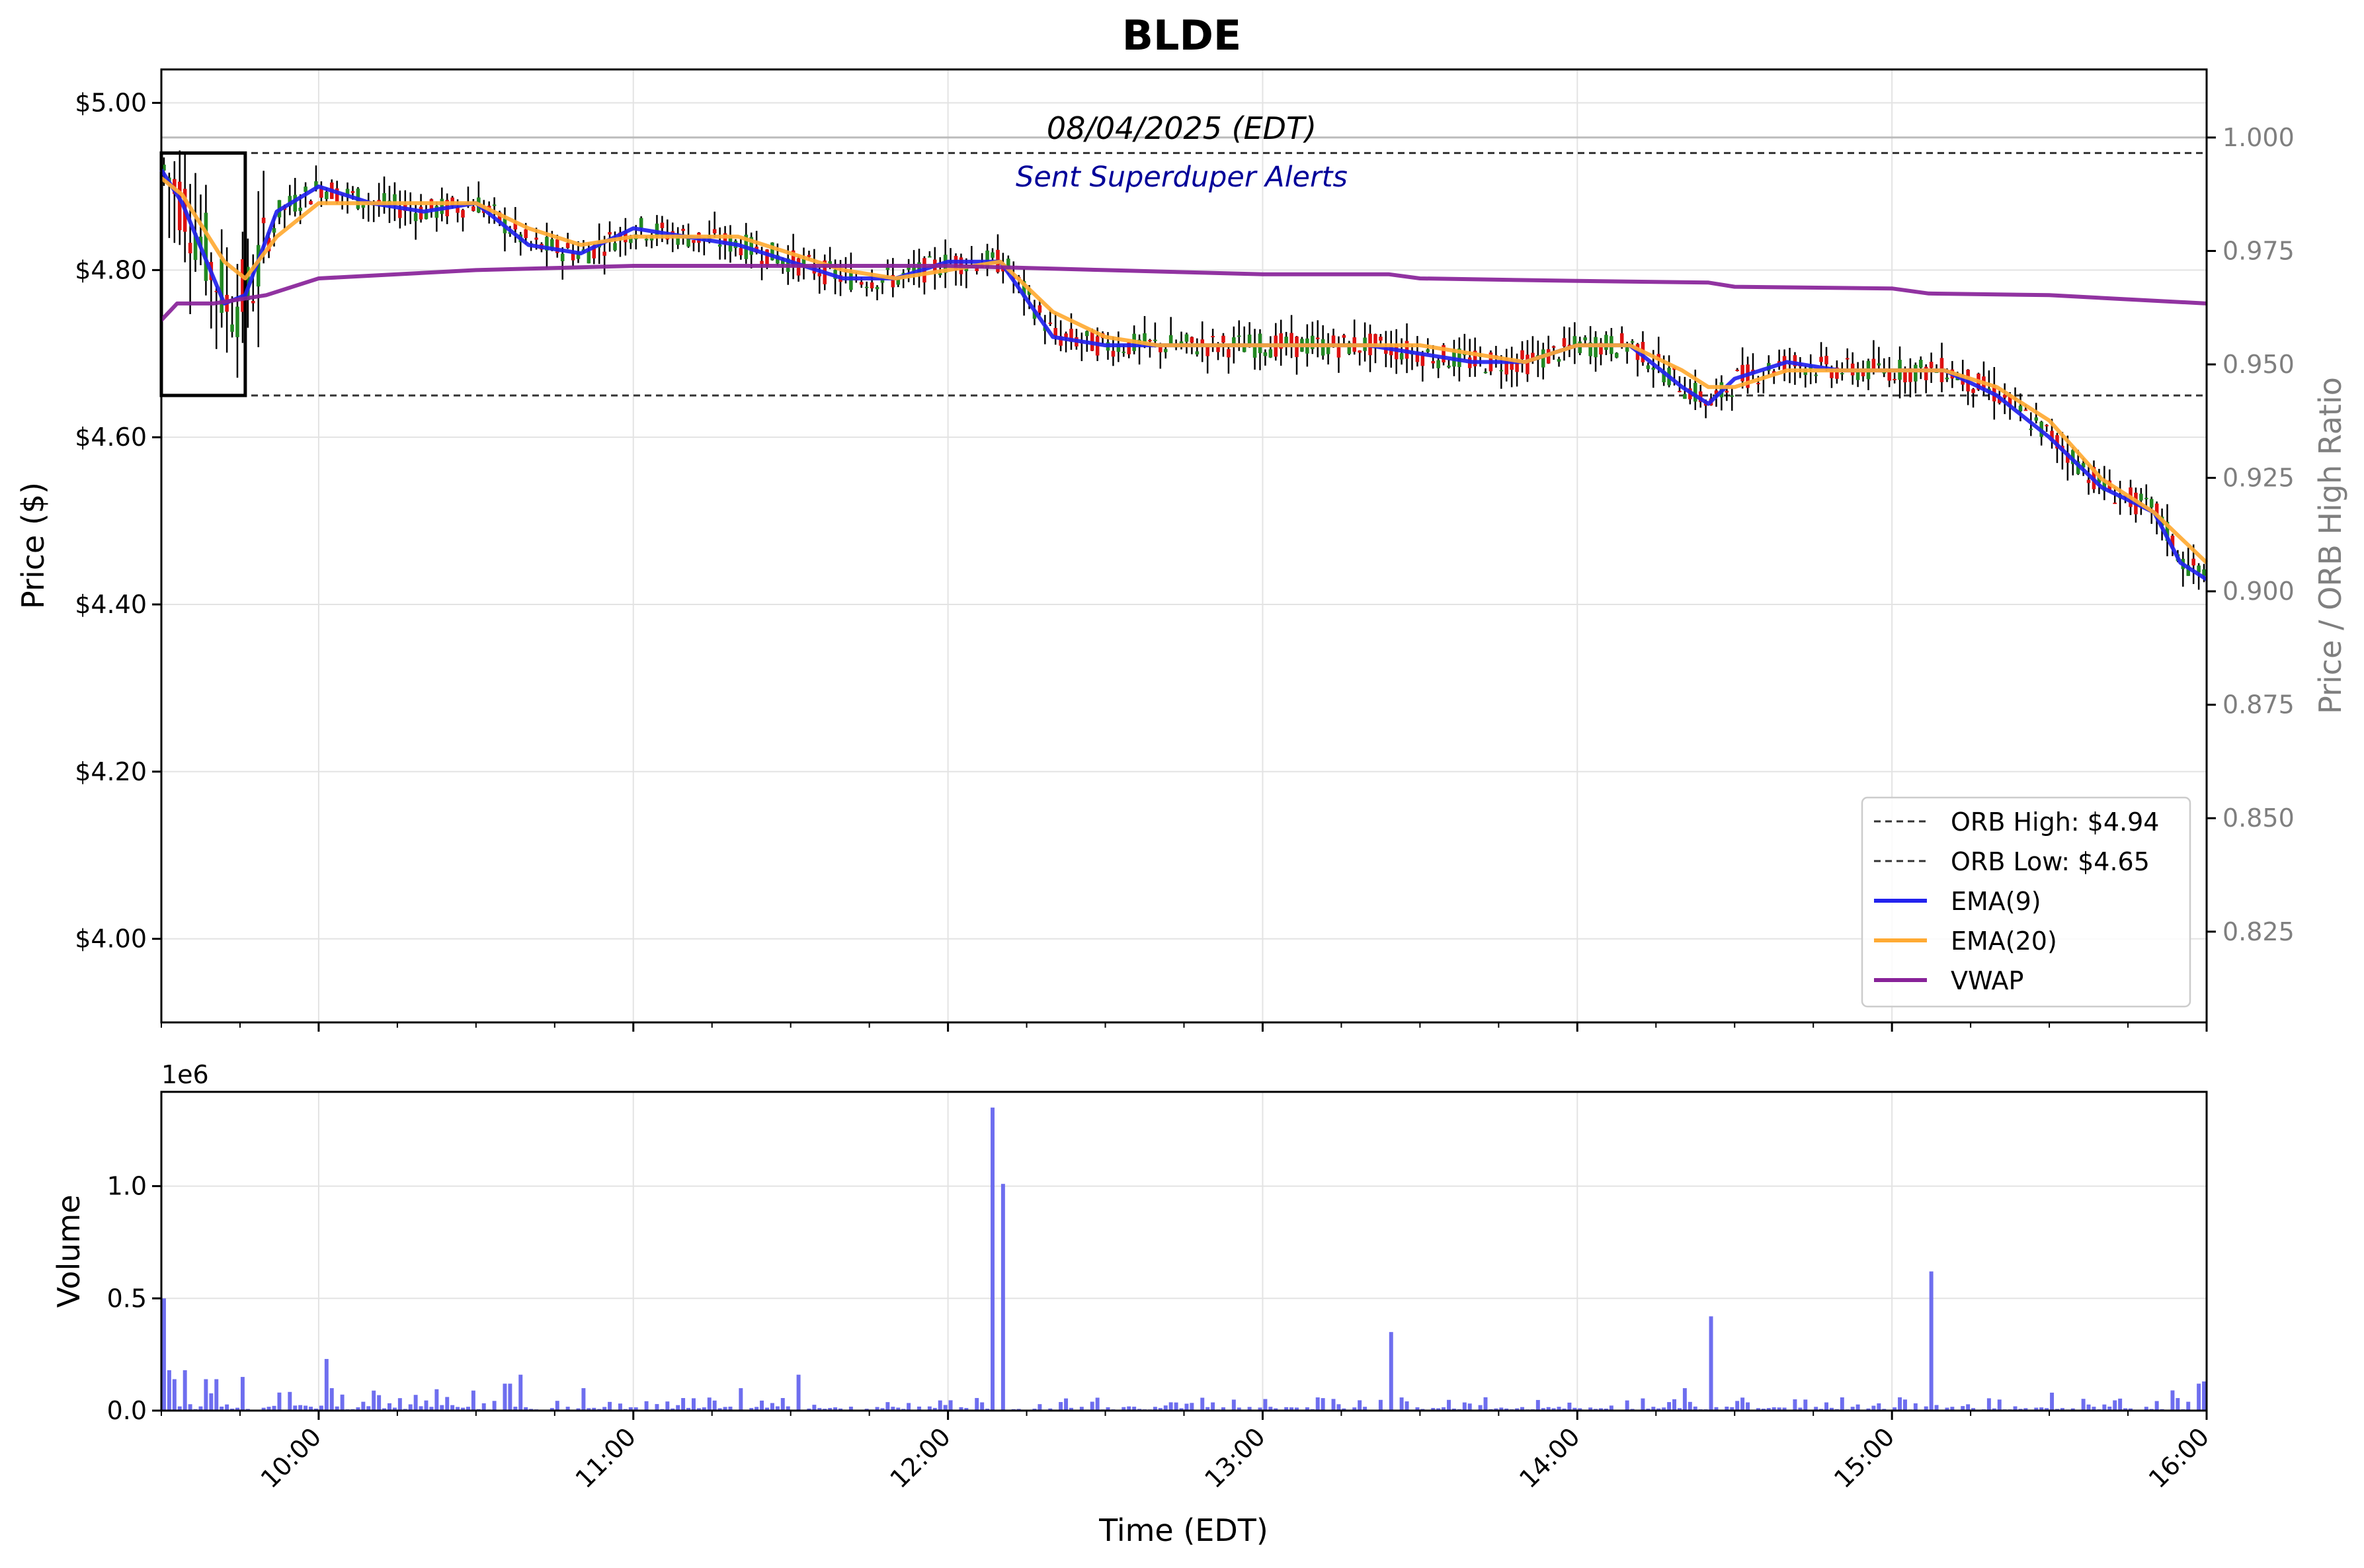  I want to click on volume-y-tick-label: 0.0, so click(127, 1410).